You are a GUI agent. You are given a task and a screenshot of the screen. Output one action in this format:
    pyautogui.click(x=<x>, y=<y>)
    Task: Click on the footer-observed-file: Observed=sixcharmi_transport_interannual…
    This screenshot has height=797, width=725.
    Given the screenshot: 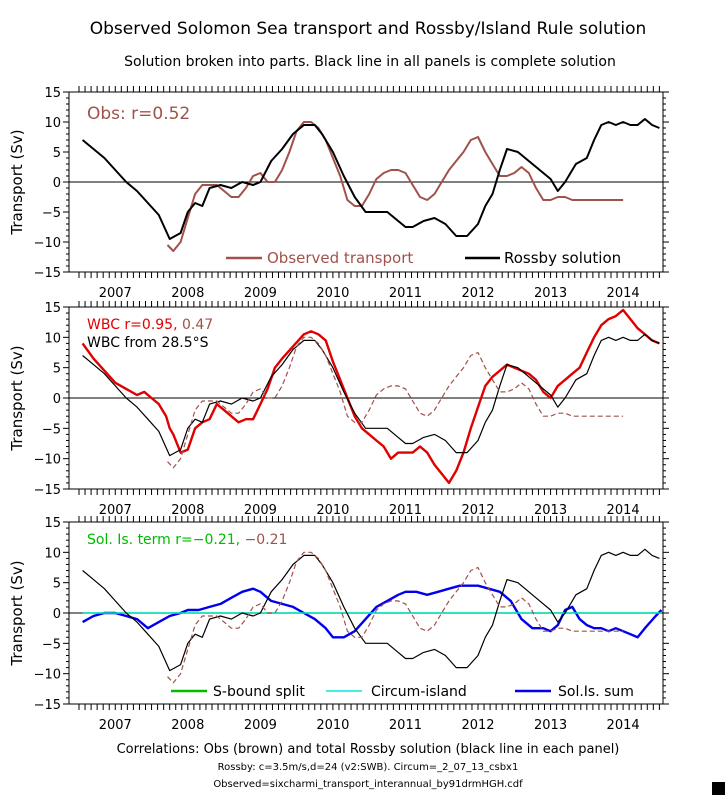 What is the action you would take?
    pyautogui.click(x=368, y=784)
    